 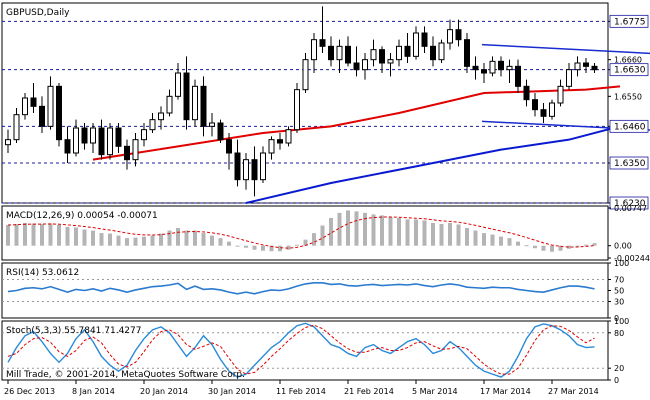 I want to click on macd-title: MACD(12,26,9) 0.00054 -0.00071, so click(x=82, y=216).